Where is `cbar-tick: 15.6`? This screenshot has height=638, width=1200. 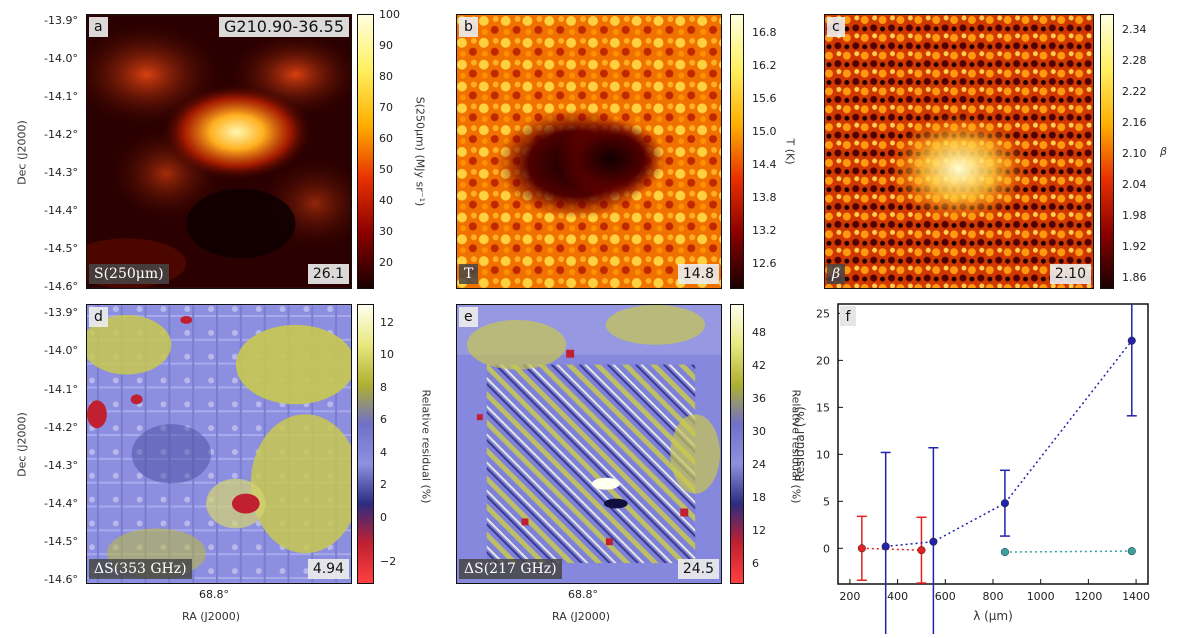
cbar-tick: 15.6 is located at coordinates (764, 98).